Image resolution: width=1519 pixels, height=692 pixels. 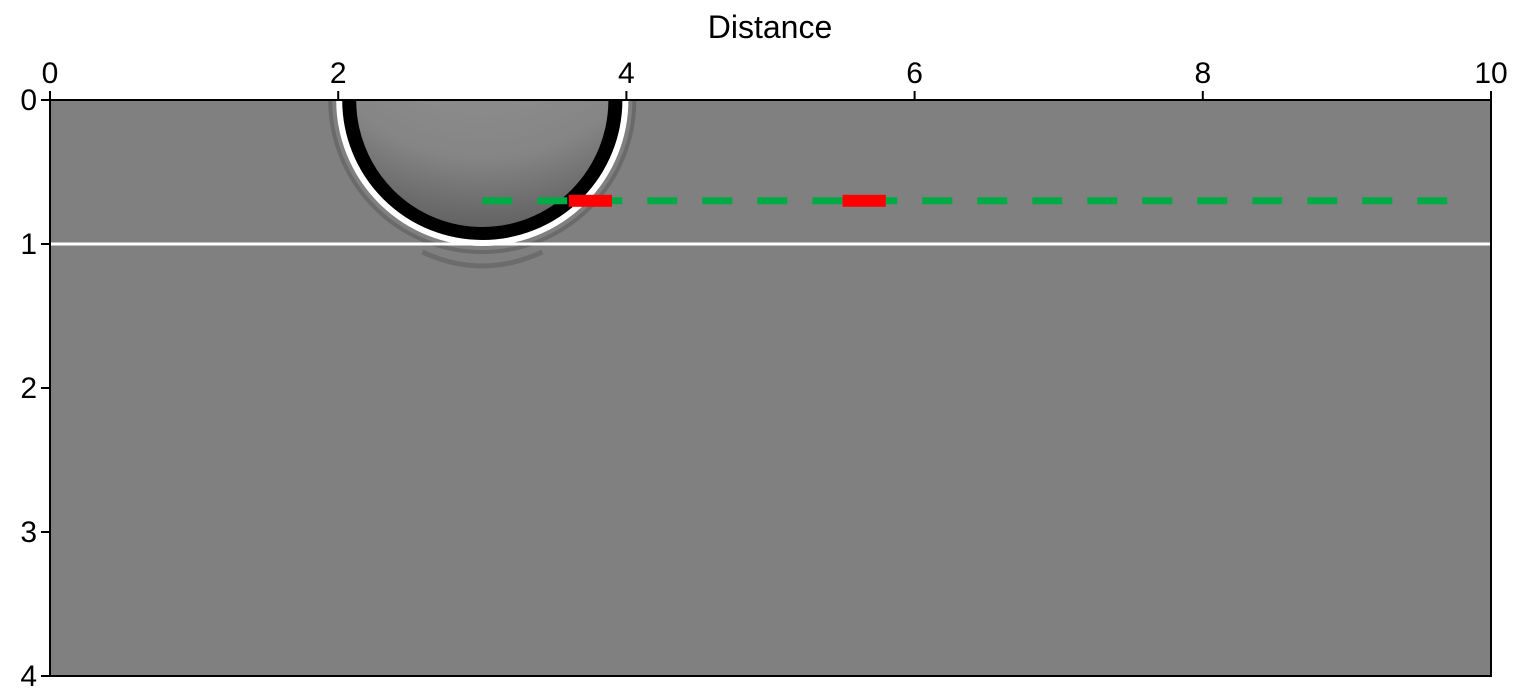 I want to click on y-tick-label-0: 0, so click(x=28, y=100).